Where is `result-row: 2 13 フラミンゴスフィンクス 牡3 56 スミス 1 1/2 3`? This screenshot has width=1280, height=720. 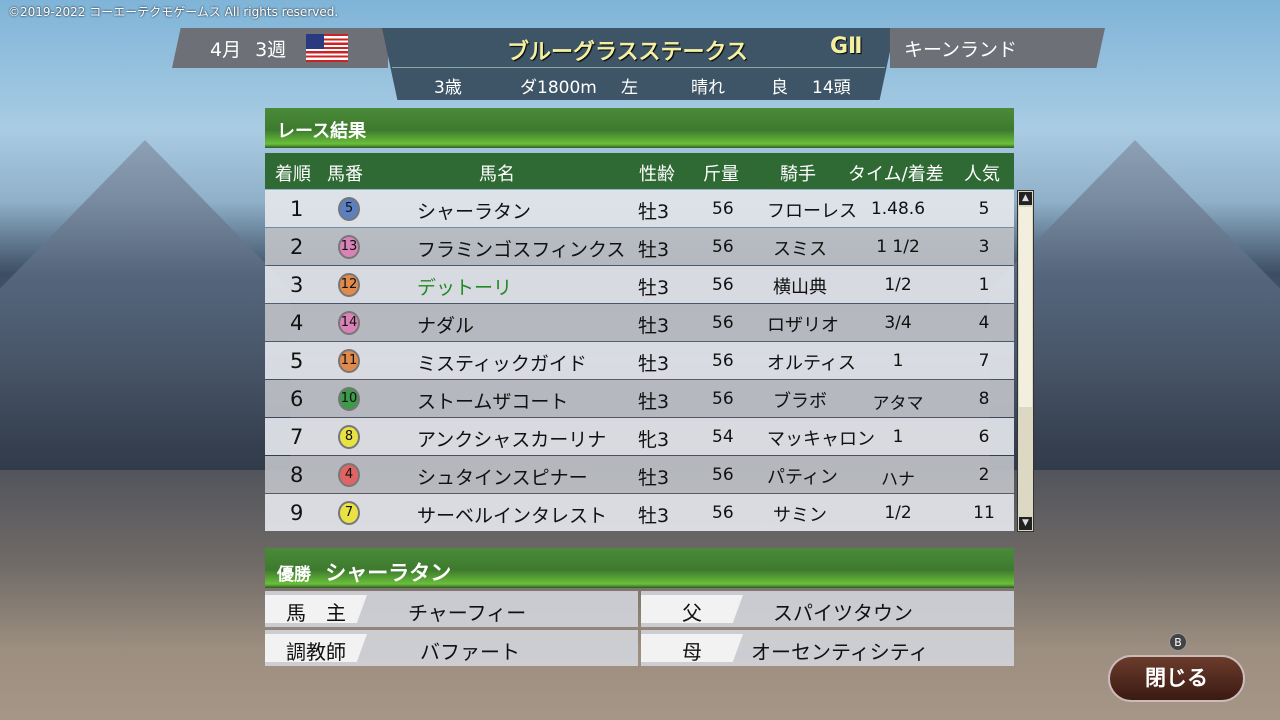
result-row: 2 13 フラミンゴスフィンクス 牡3 56 スミス 1 1/2 3 is located at coordinates (639, 246).